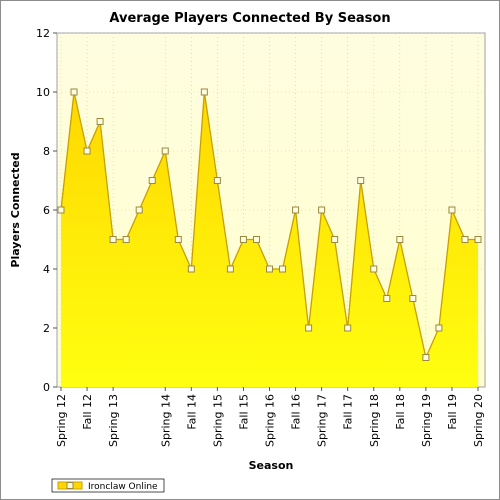  Describe the element at coordinates (123, 487) in the screenshot. I see `legend-label: Ironclaw Online` at that location.